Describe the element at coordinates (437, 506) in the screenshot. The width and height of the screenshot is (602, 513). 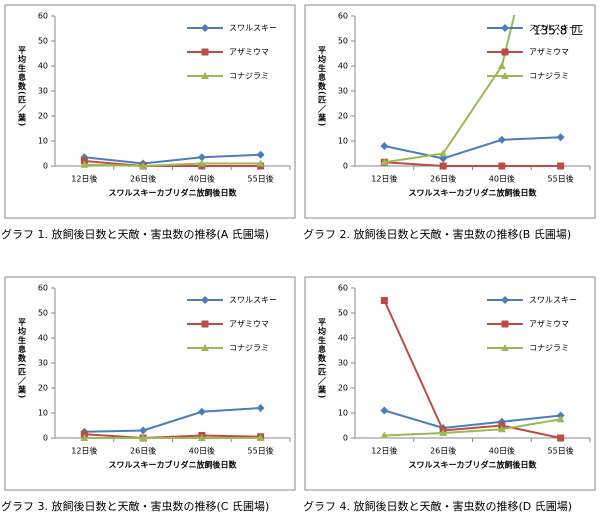
I see `chart-caption: グラフ 4. 放飼後日数と天敵・害虫数の推移(D 氏圃場)` at that location.